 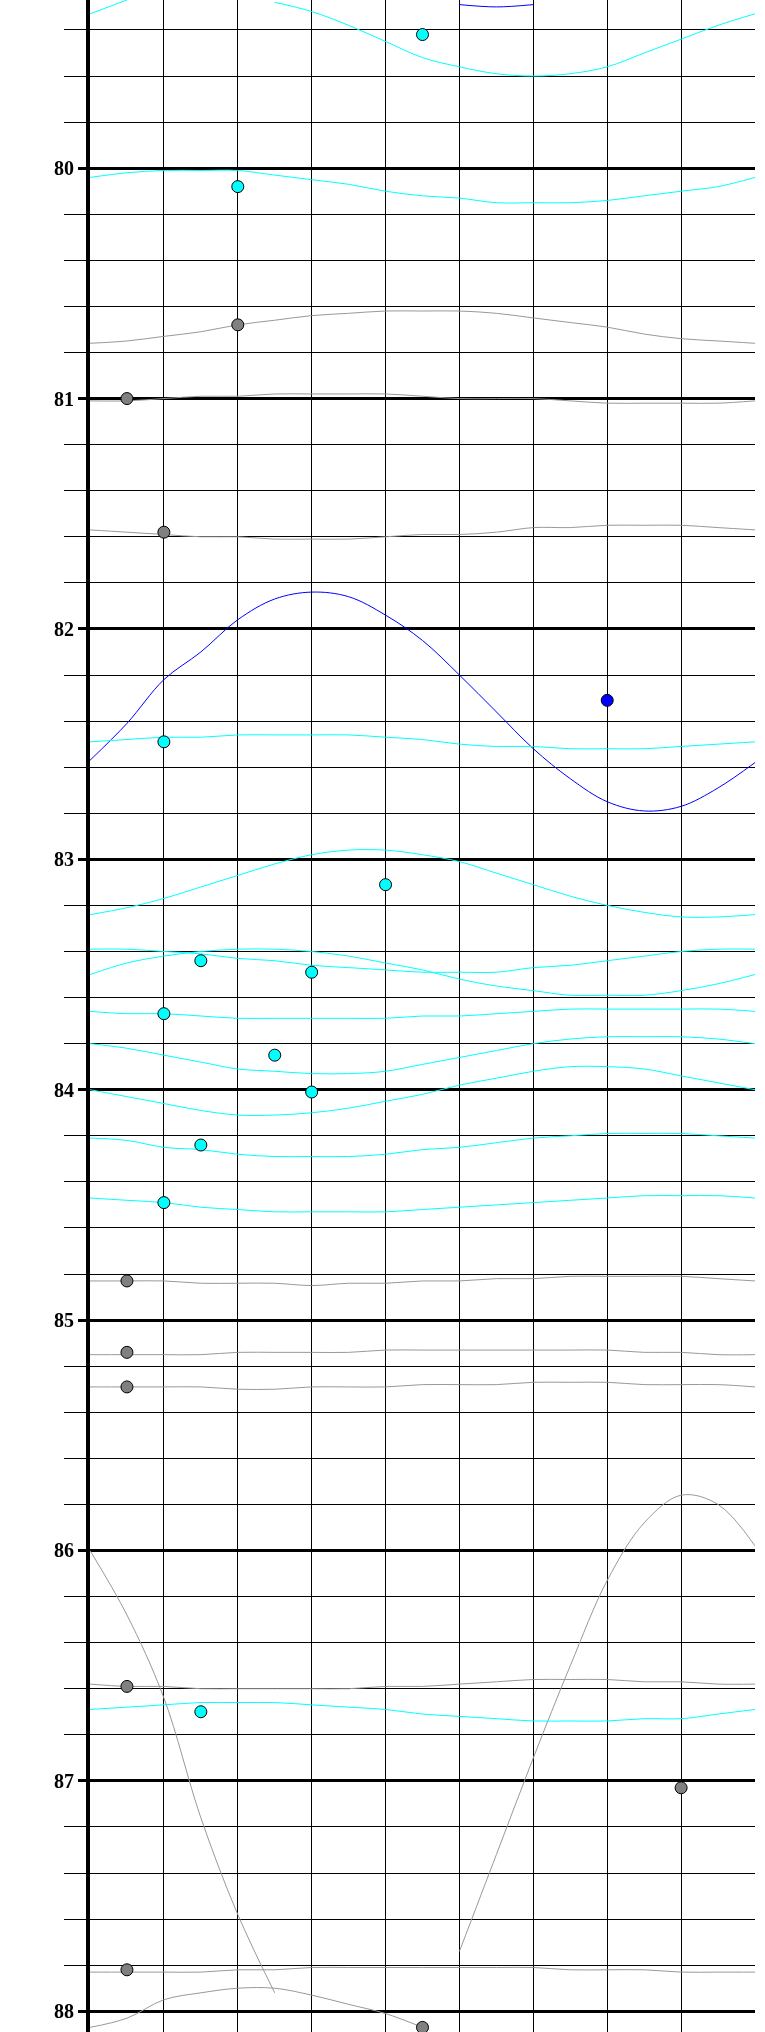 What do you see at coordinates (64, 1320) in the screenshot?
I see `y-tick-label: 85` at bounding box center [64, 1320].